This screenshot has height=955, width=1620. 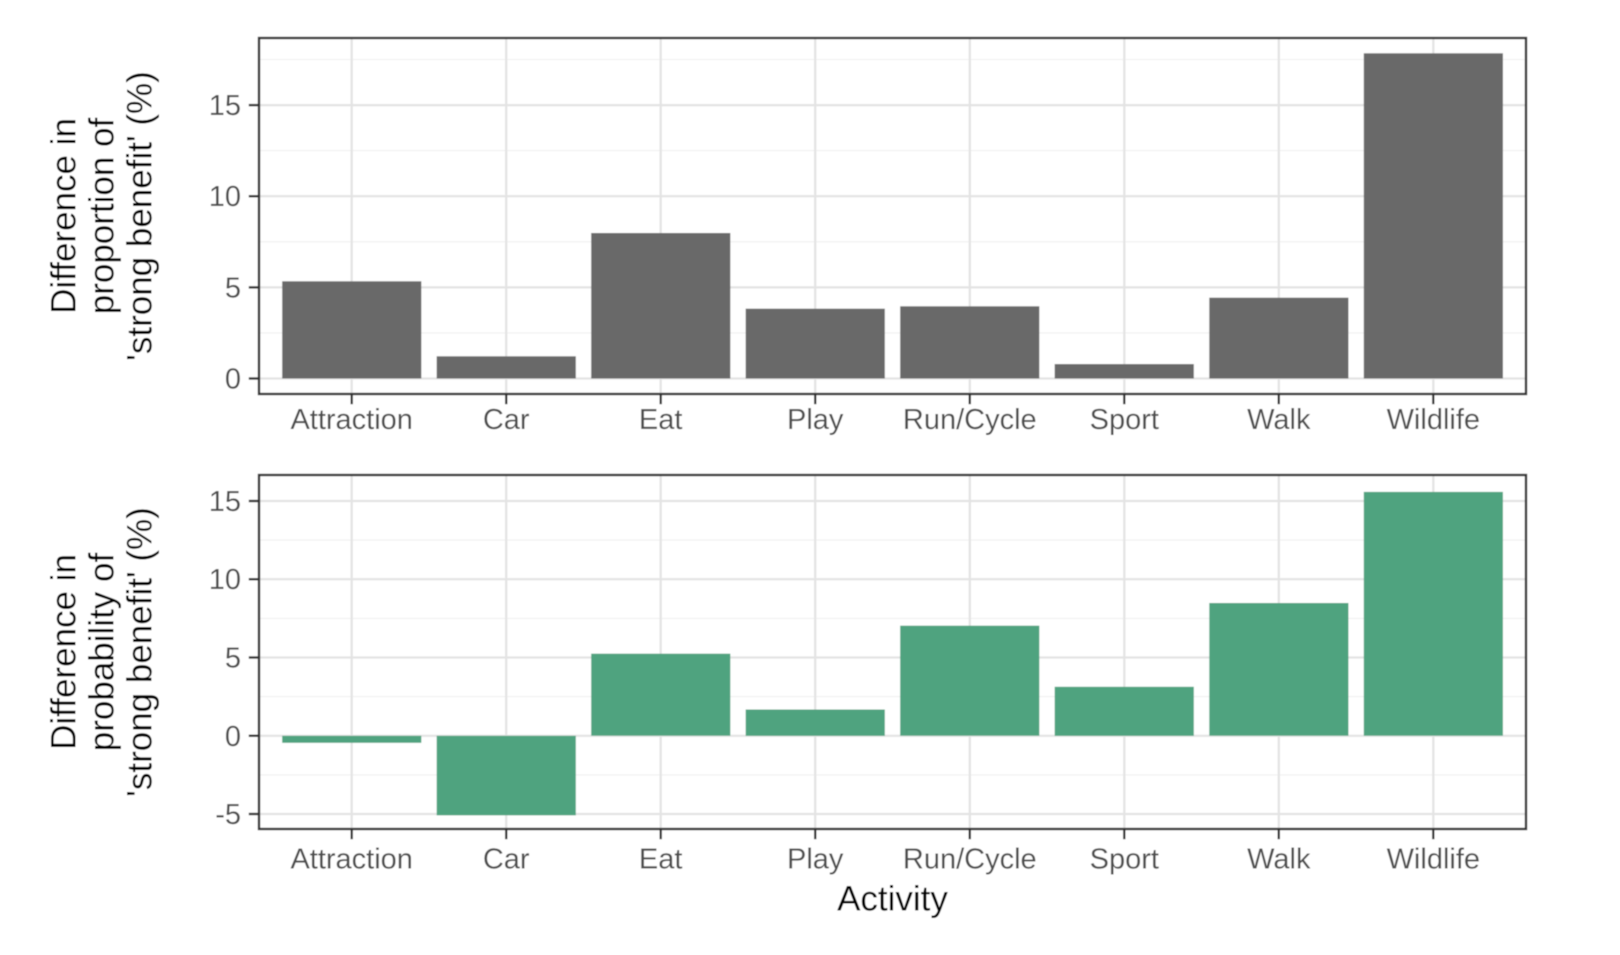 I want to click on svg-text: -5, so click(x=228, y=815).